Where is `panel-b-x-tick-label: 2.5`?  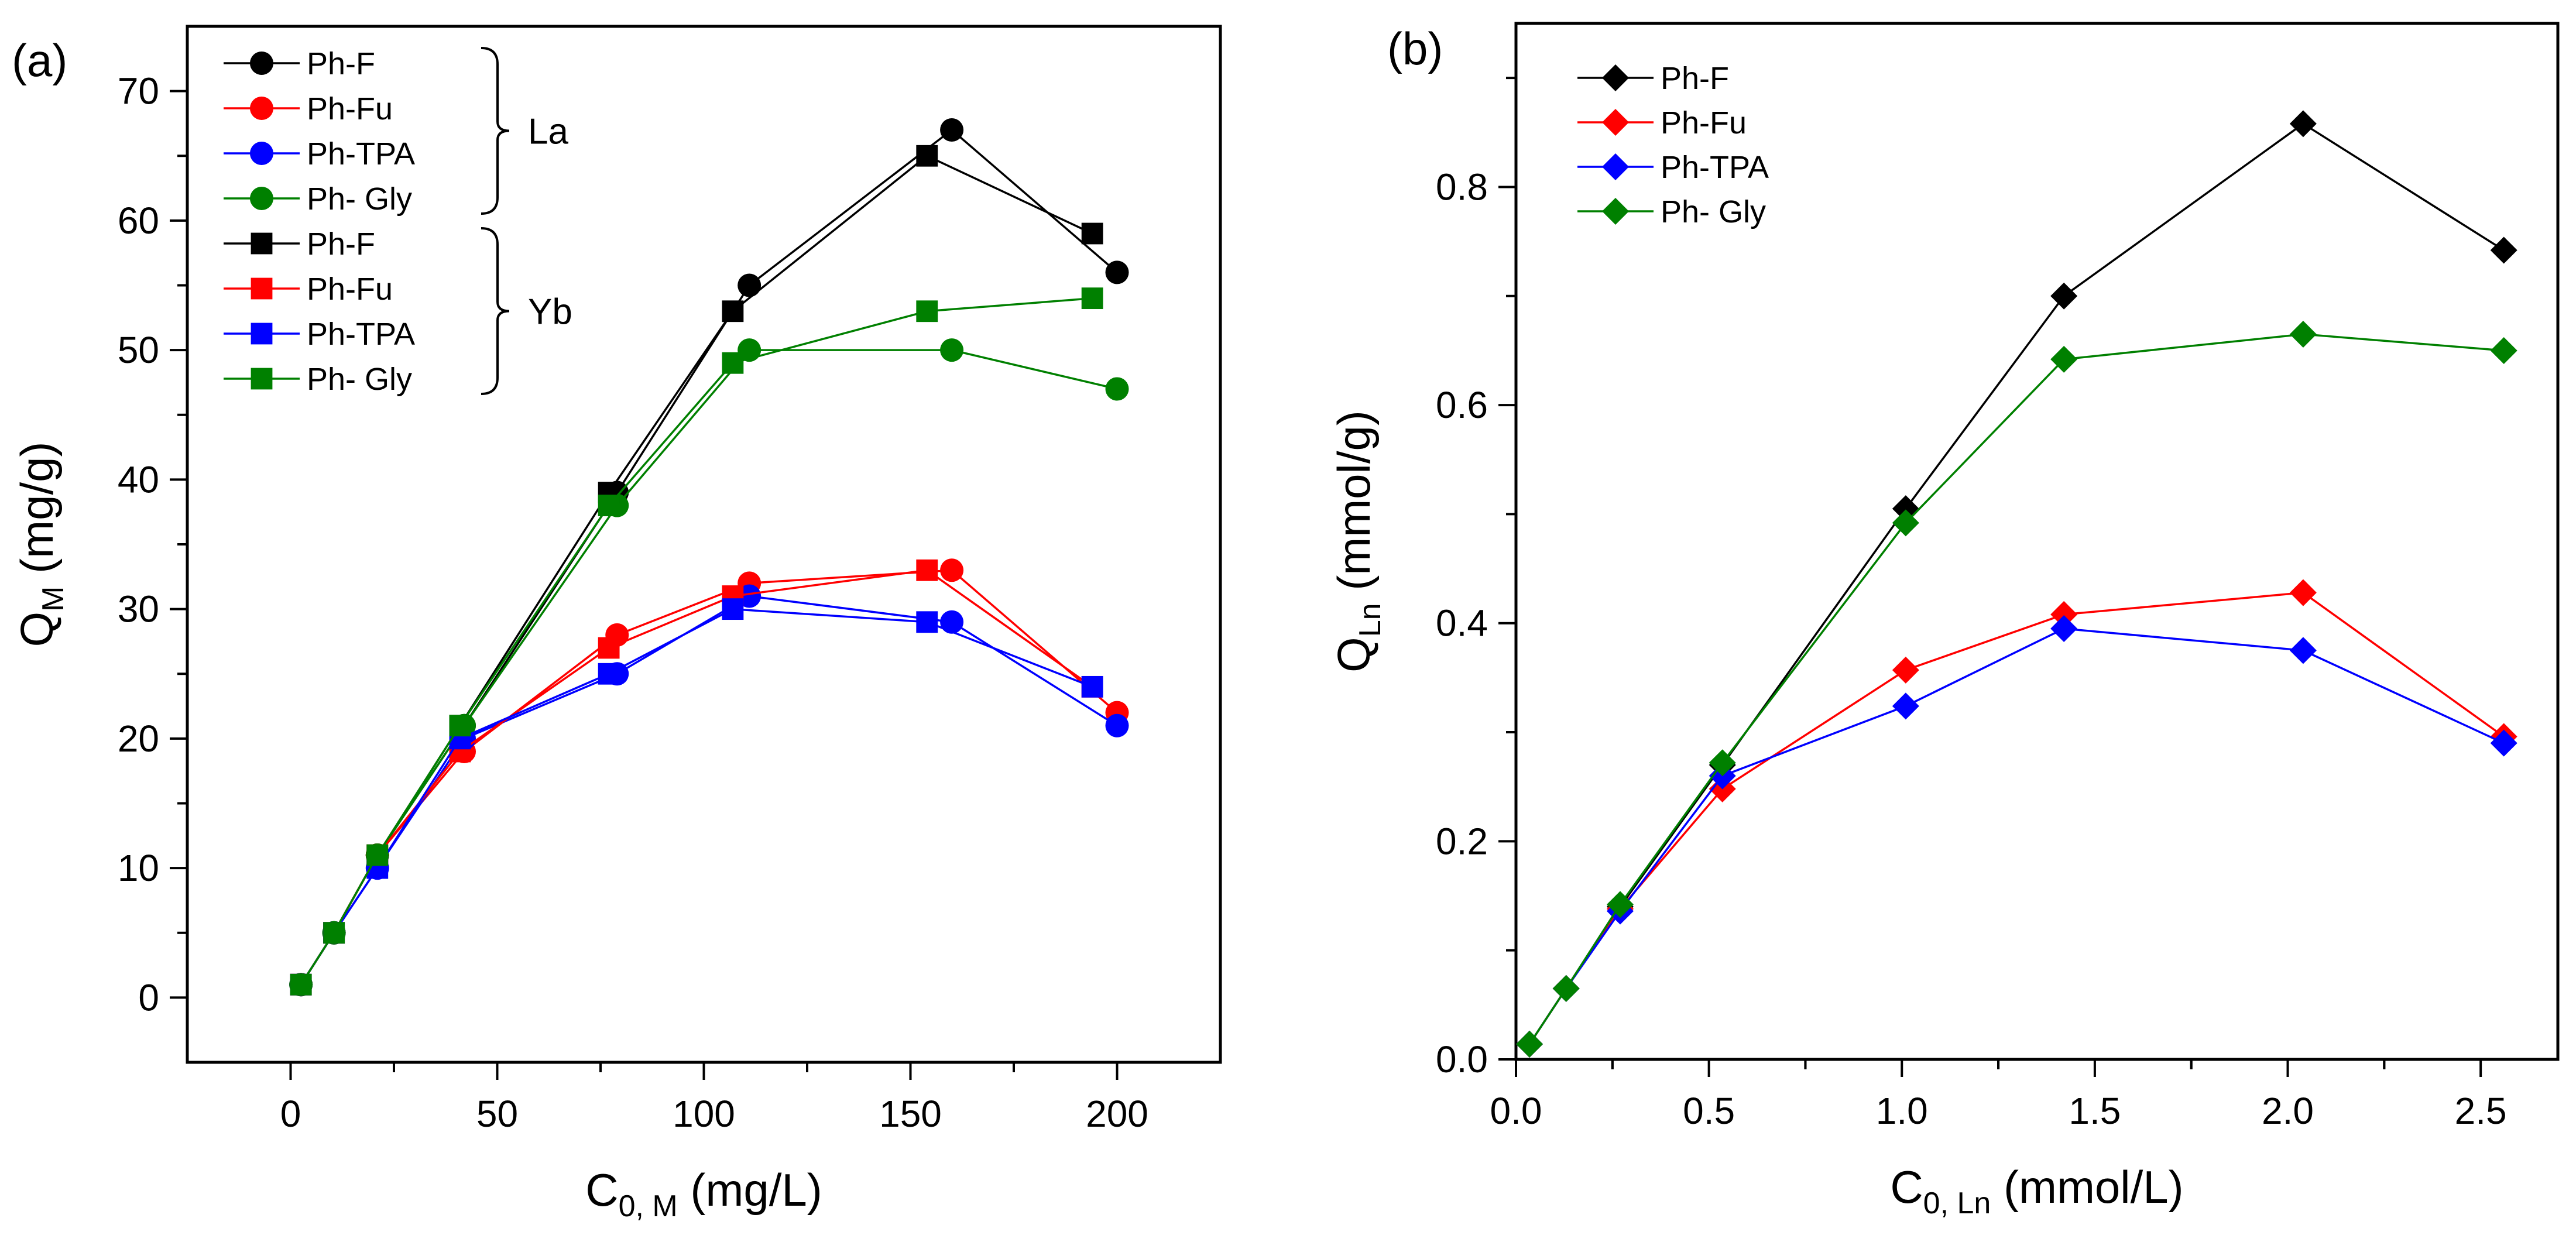 panel-b-x-tick-label: 2.5 is located at coordinates (2481, 1111).